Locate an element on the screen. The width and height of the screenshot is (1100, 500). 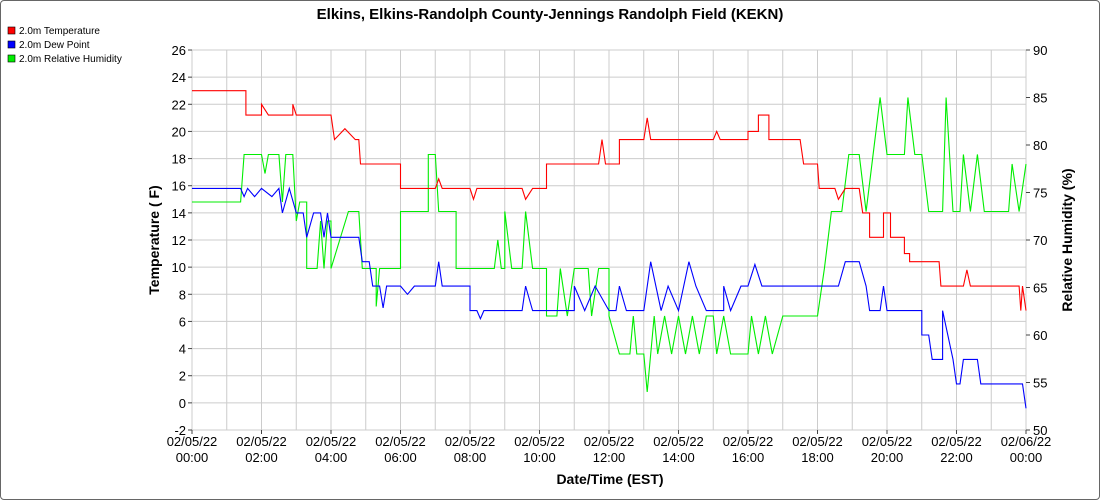
y-axis-left-title: Temperature ( F) is located at coordinates (154, 239).